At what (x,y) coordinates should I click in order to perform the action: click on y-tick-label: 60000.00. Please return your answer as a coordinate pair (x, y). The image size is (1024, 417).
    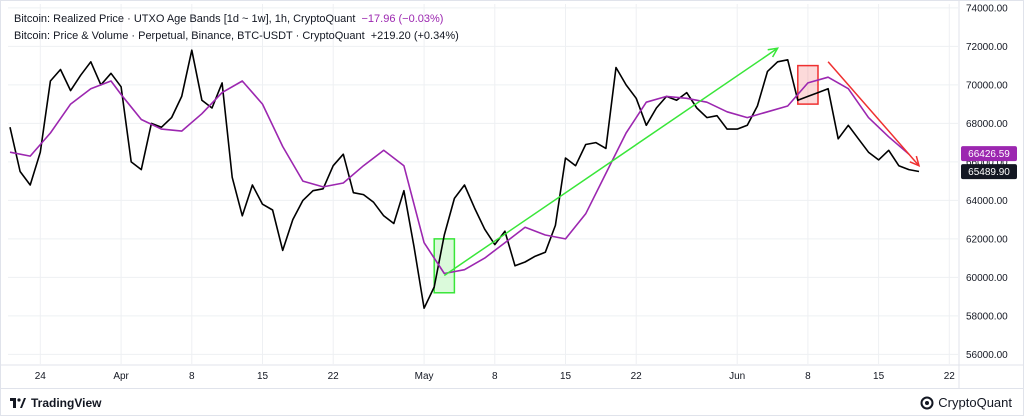
    Looking at the image, I should click on (987, 278).